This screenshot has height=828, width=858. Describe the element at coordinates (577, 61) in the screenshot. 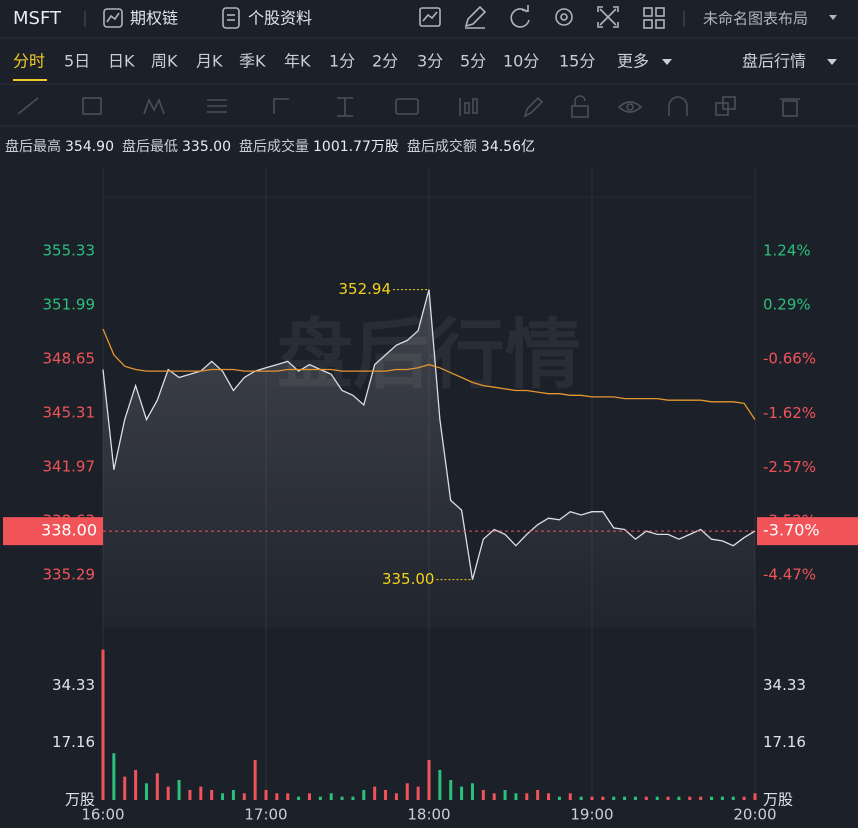

I see `period-tab: 15分` at that location.